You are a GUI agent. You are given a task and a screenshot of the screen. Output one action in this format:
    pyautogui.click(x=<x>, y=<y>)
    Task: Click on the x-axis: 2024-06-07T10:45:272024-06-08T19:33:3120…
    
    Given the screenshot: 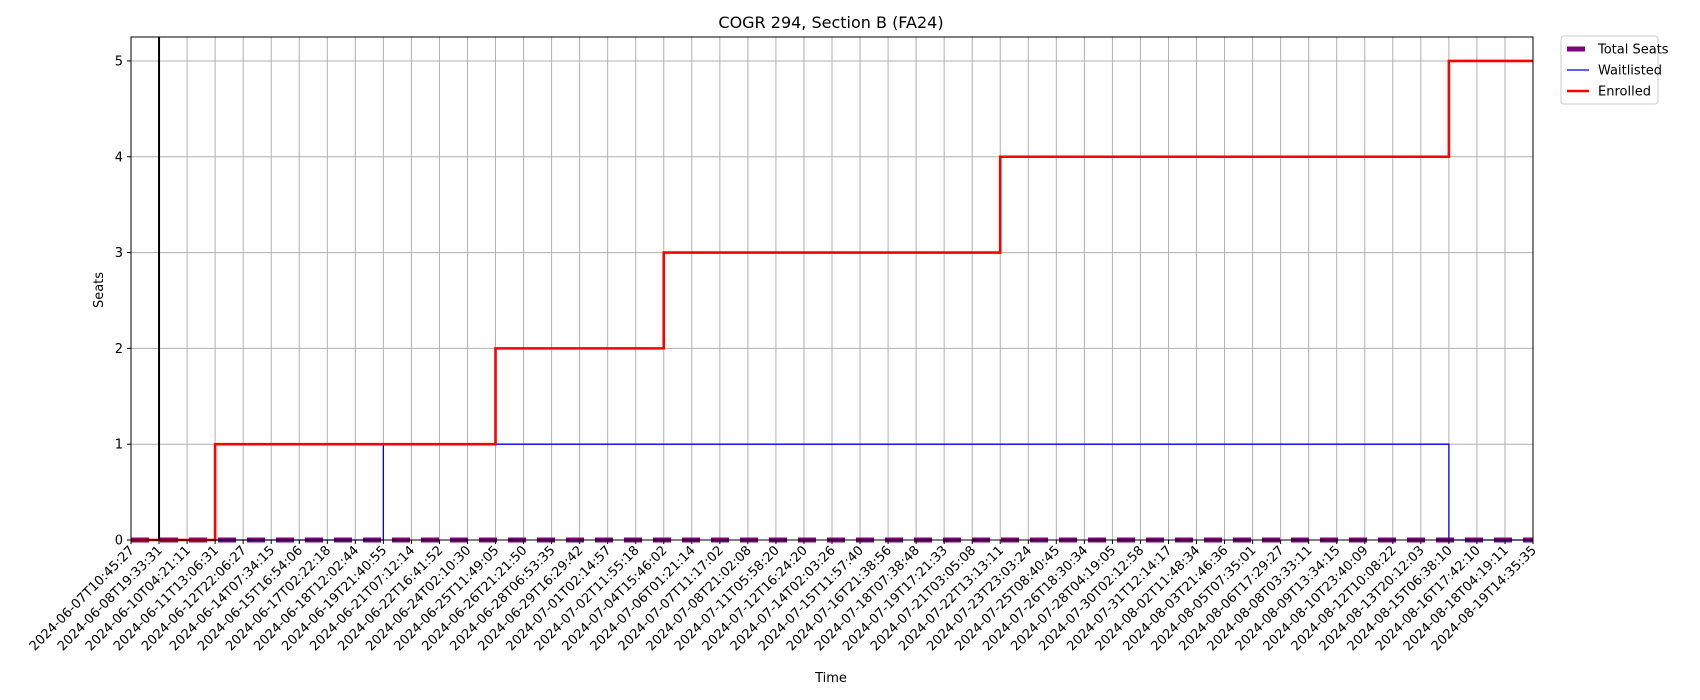 What is the action you would take?
    pyautogui.click(x=783, y=597)
    